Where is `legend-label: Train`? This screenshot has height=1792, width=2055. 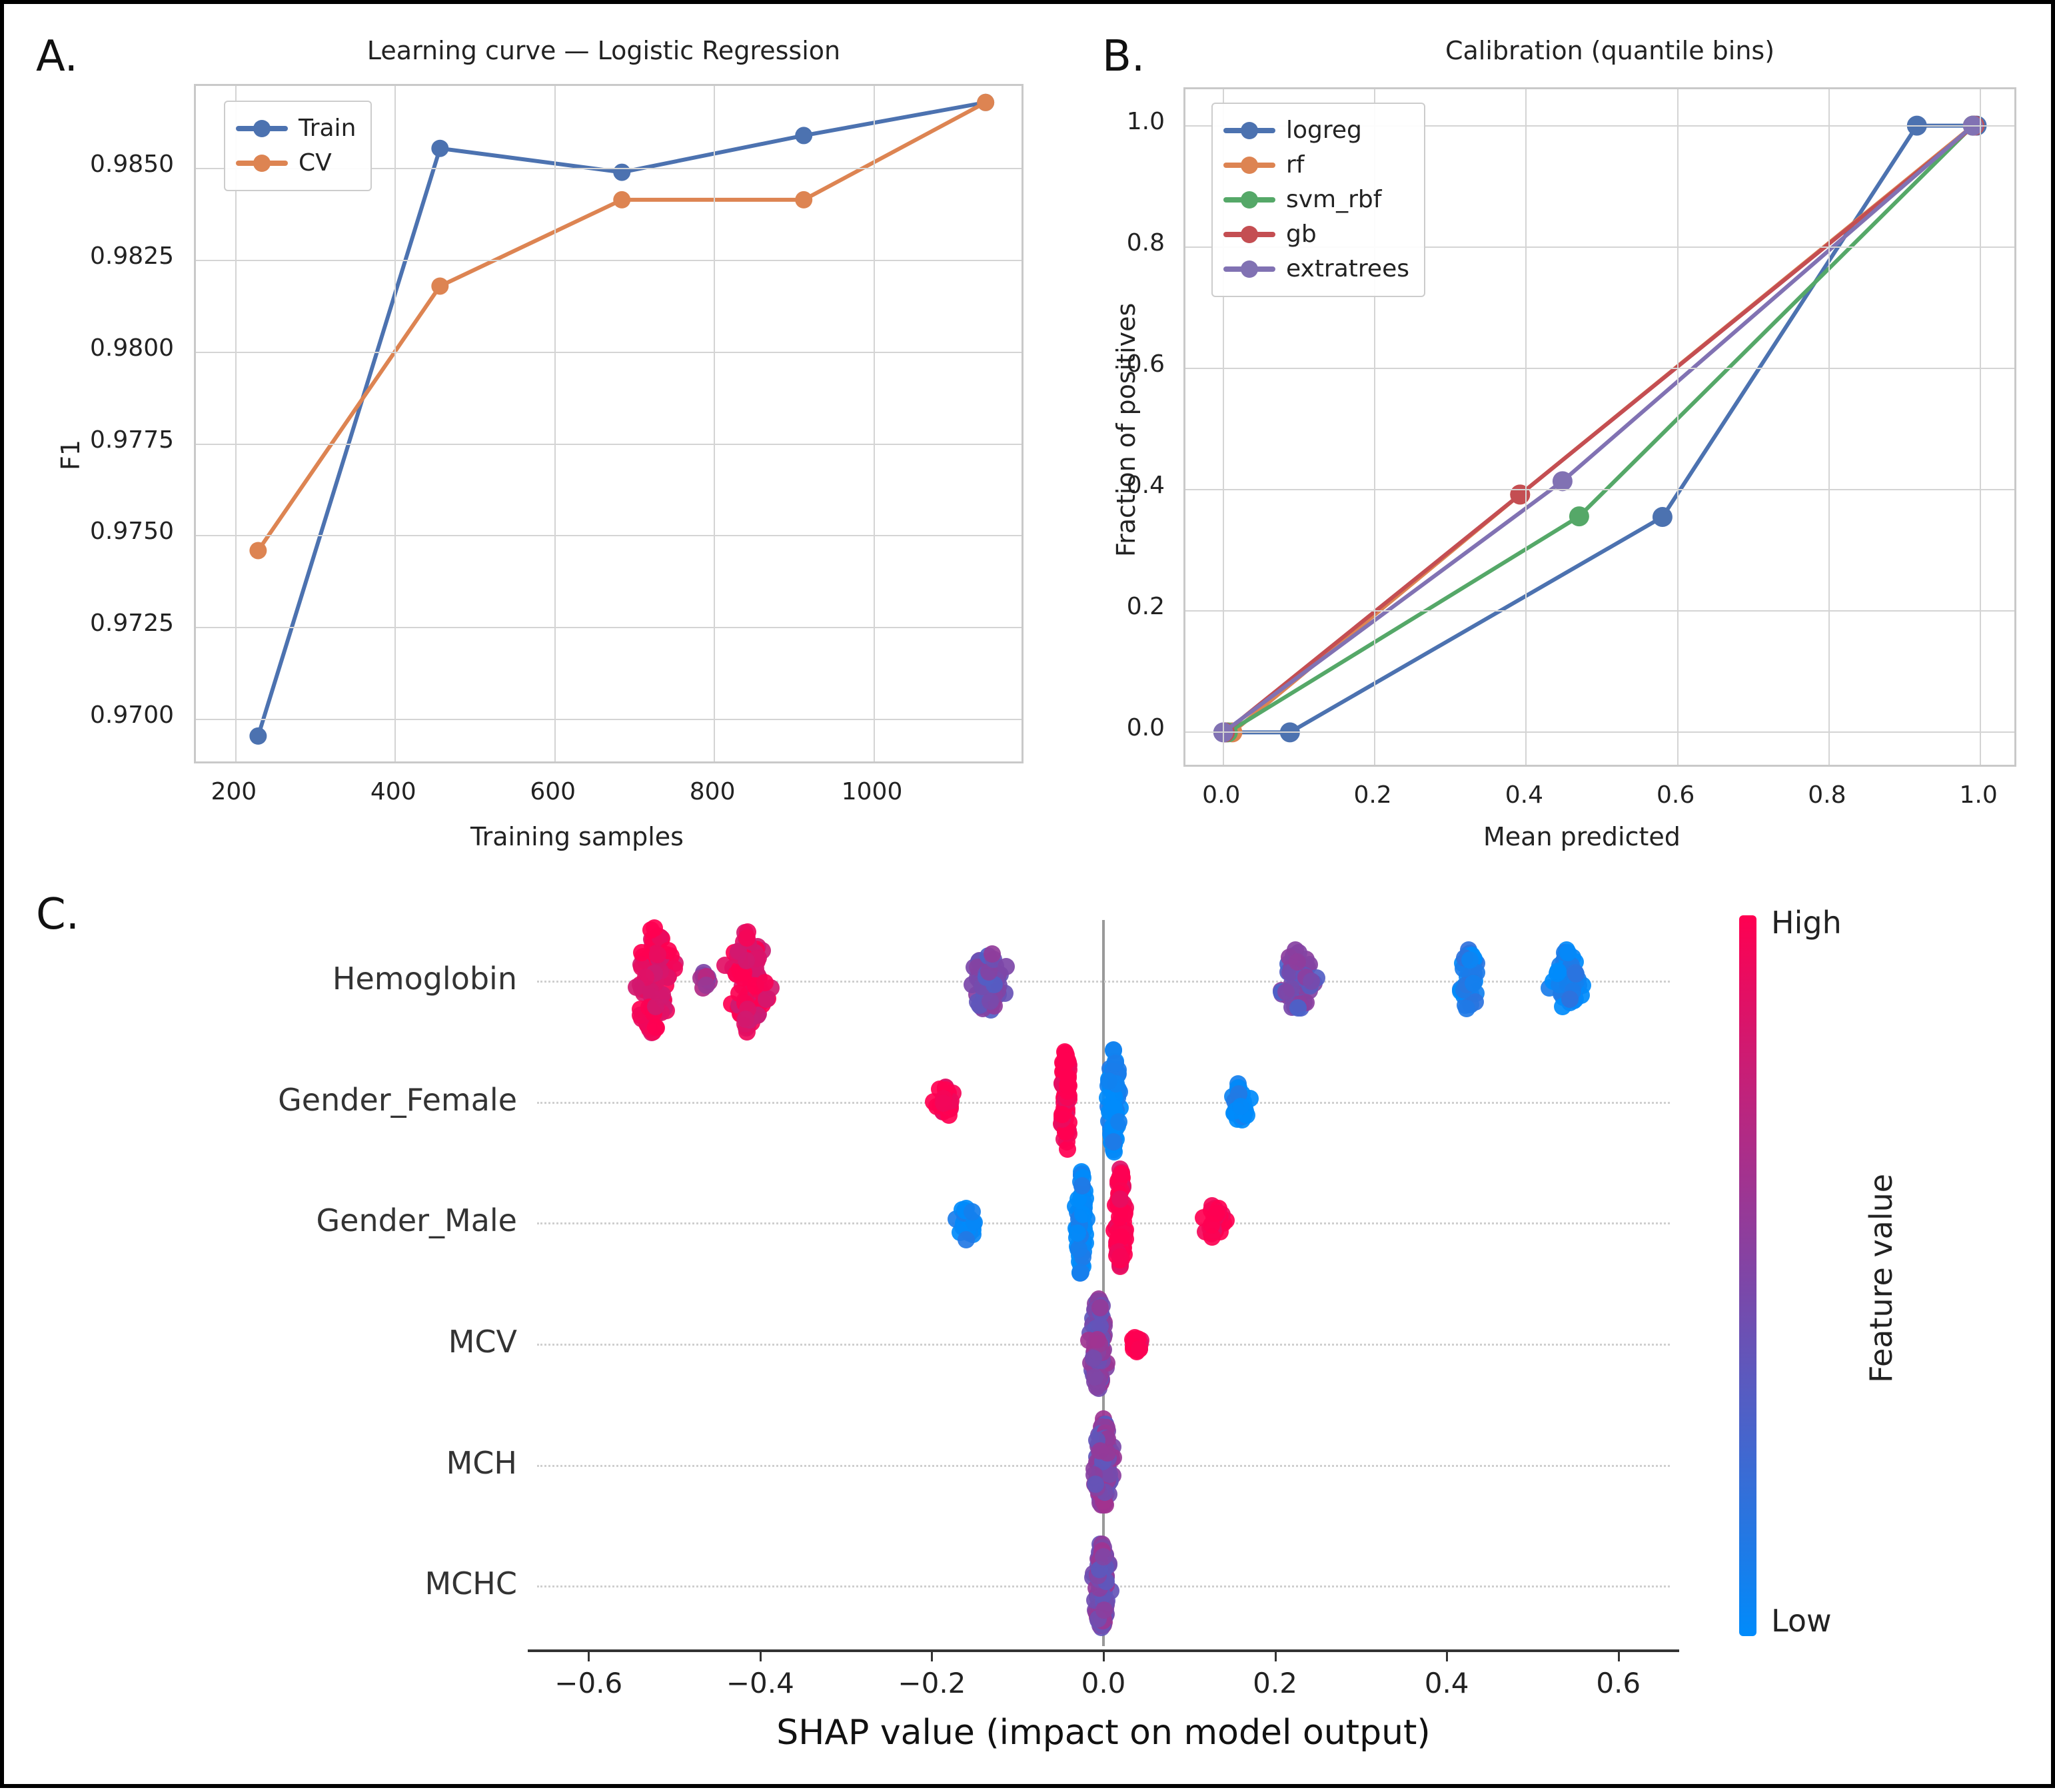
legend-label: Train is located at coordinates (327, 128).